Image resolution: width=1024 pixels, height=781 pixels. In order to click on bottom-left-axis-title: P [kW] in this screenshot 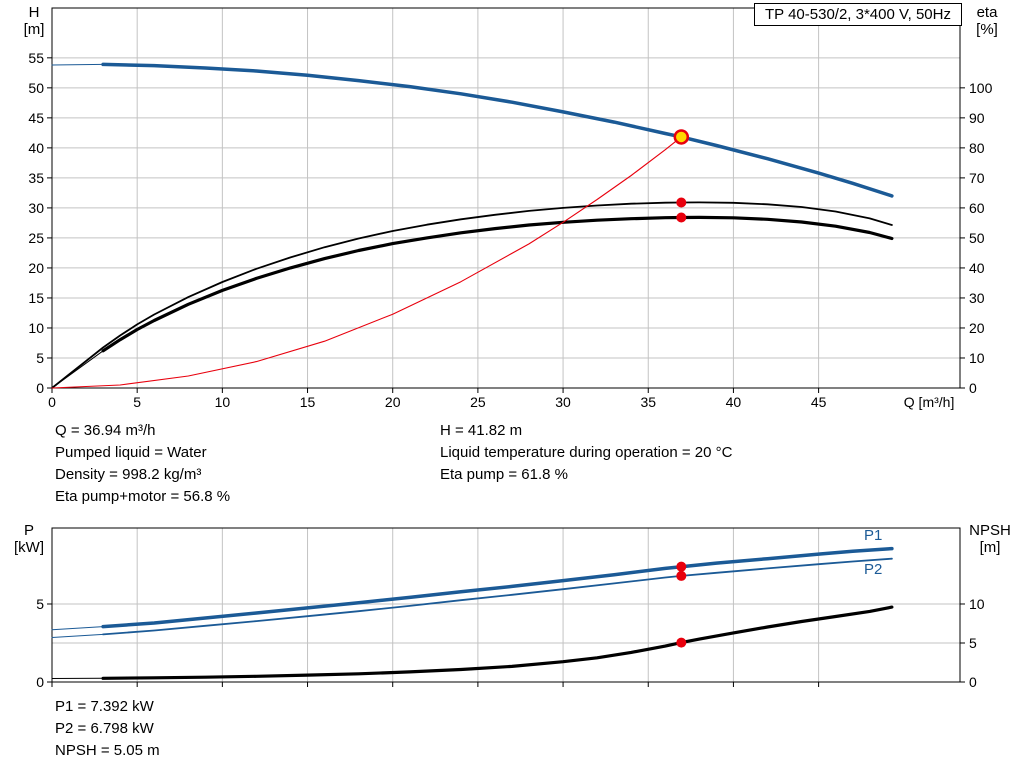, I will do `click(29, 539)`.